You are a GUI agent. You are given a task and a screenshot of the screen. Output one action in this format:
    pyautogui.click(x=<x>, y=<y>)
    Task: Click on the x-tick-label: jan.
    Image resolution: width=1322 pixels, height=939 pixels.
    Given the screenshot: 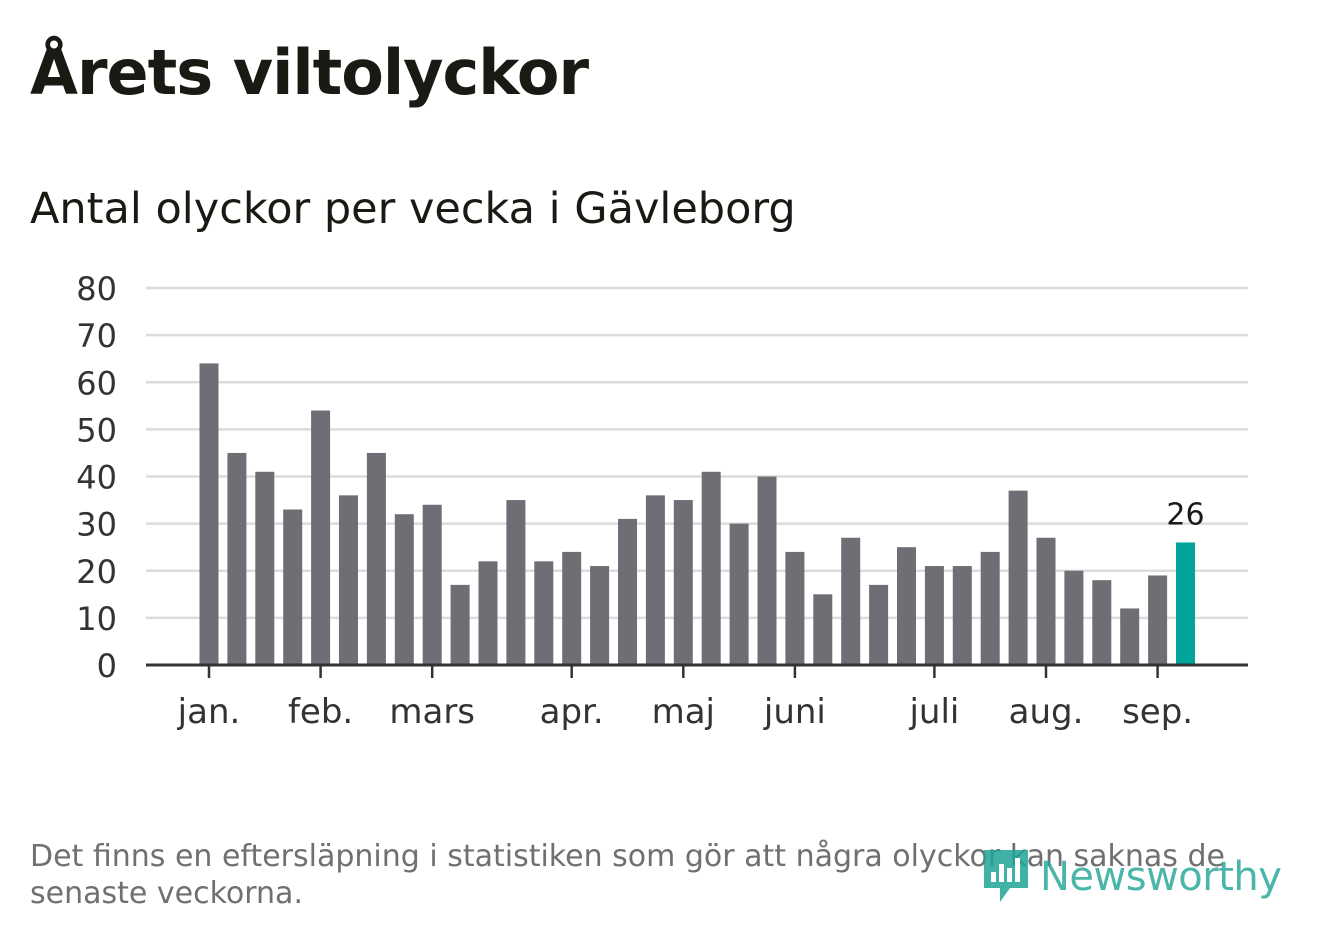 What is the action you would take?
    pyautogui.click(x=209, y=712)
    